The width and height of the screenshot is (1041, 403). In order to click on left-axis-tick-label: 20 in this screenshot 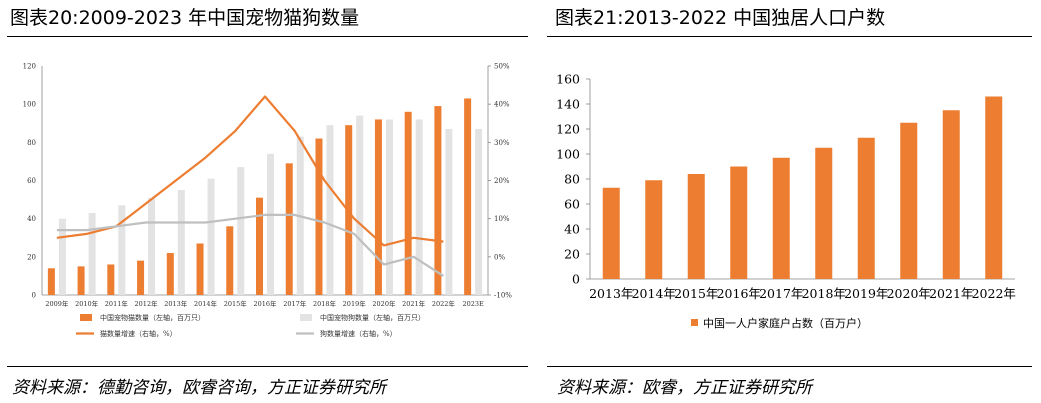, I will do `click(31, 257)`.